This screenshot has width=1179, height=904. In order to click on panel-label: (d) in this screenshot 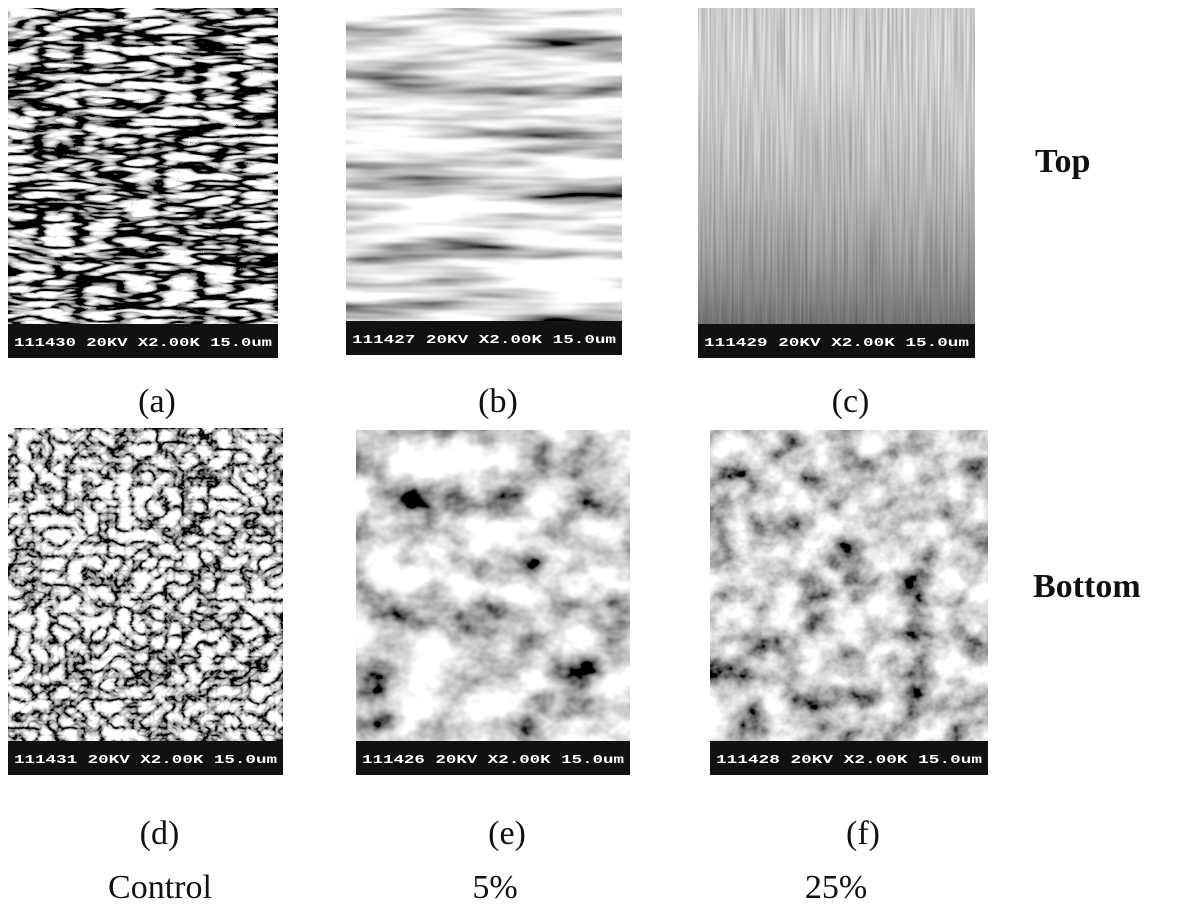, I will do `click(160, 833)`.